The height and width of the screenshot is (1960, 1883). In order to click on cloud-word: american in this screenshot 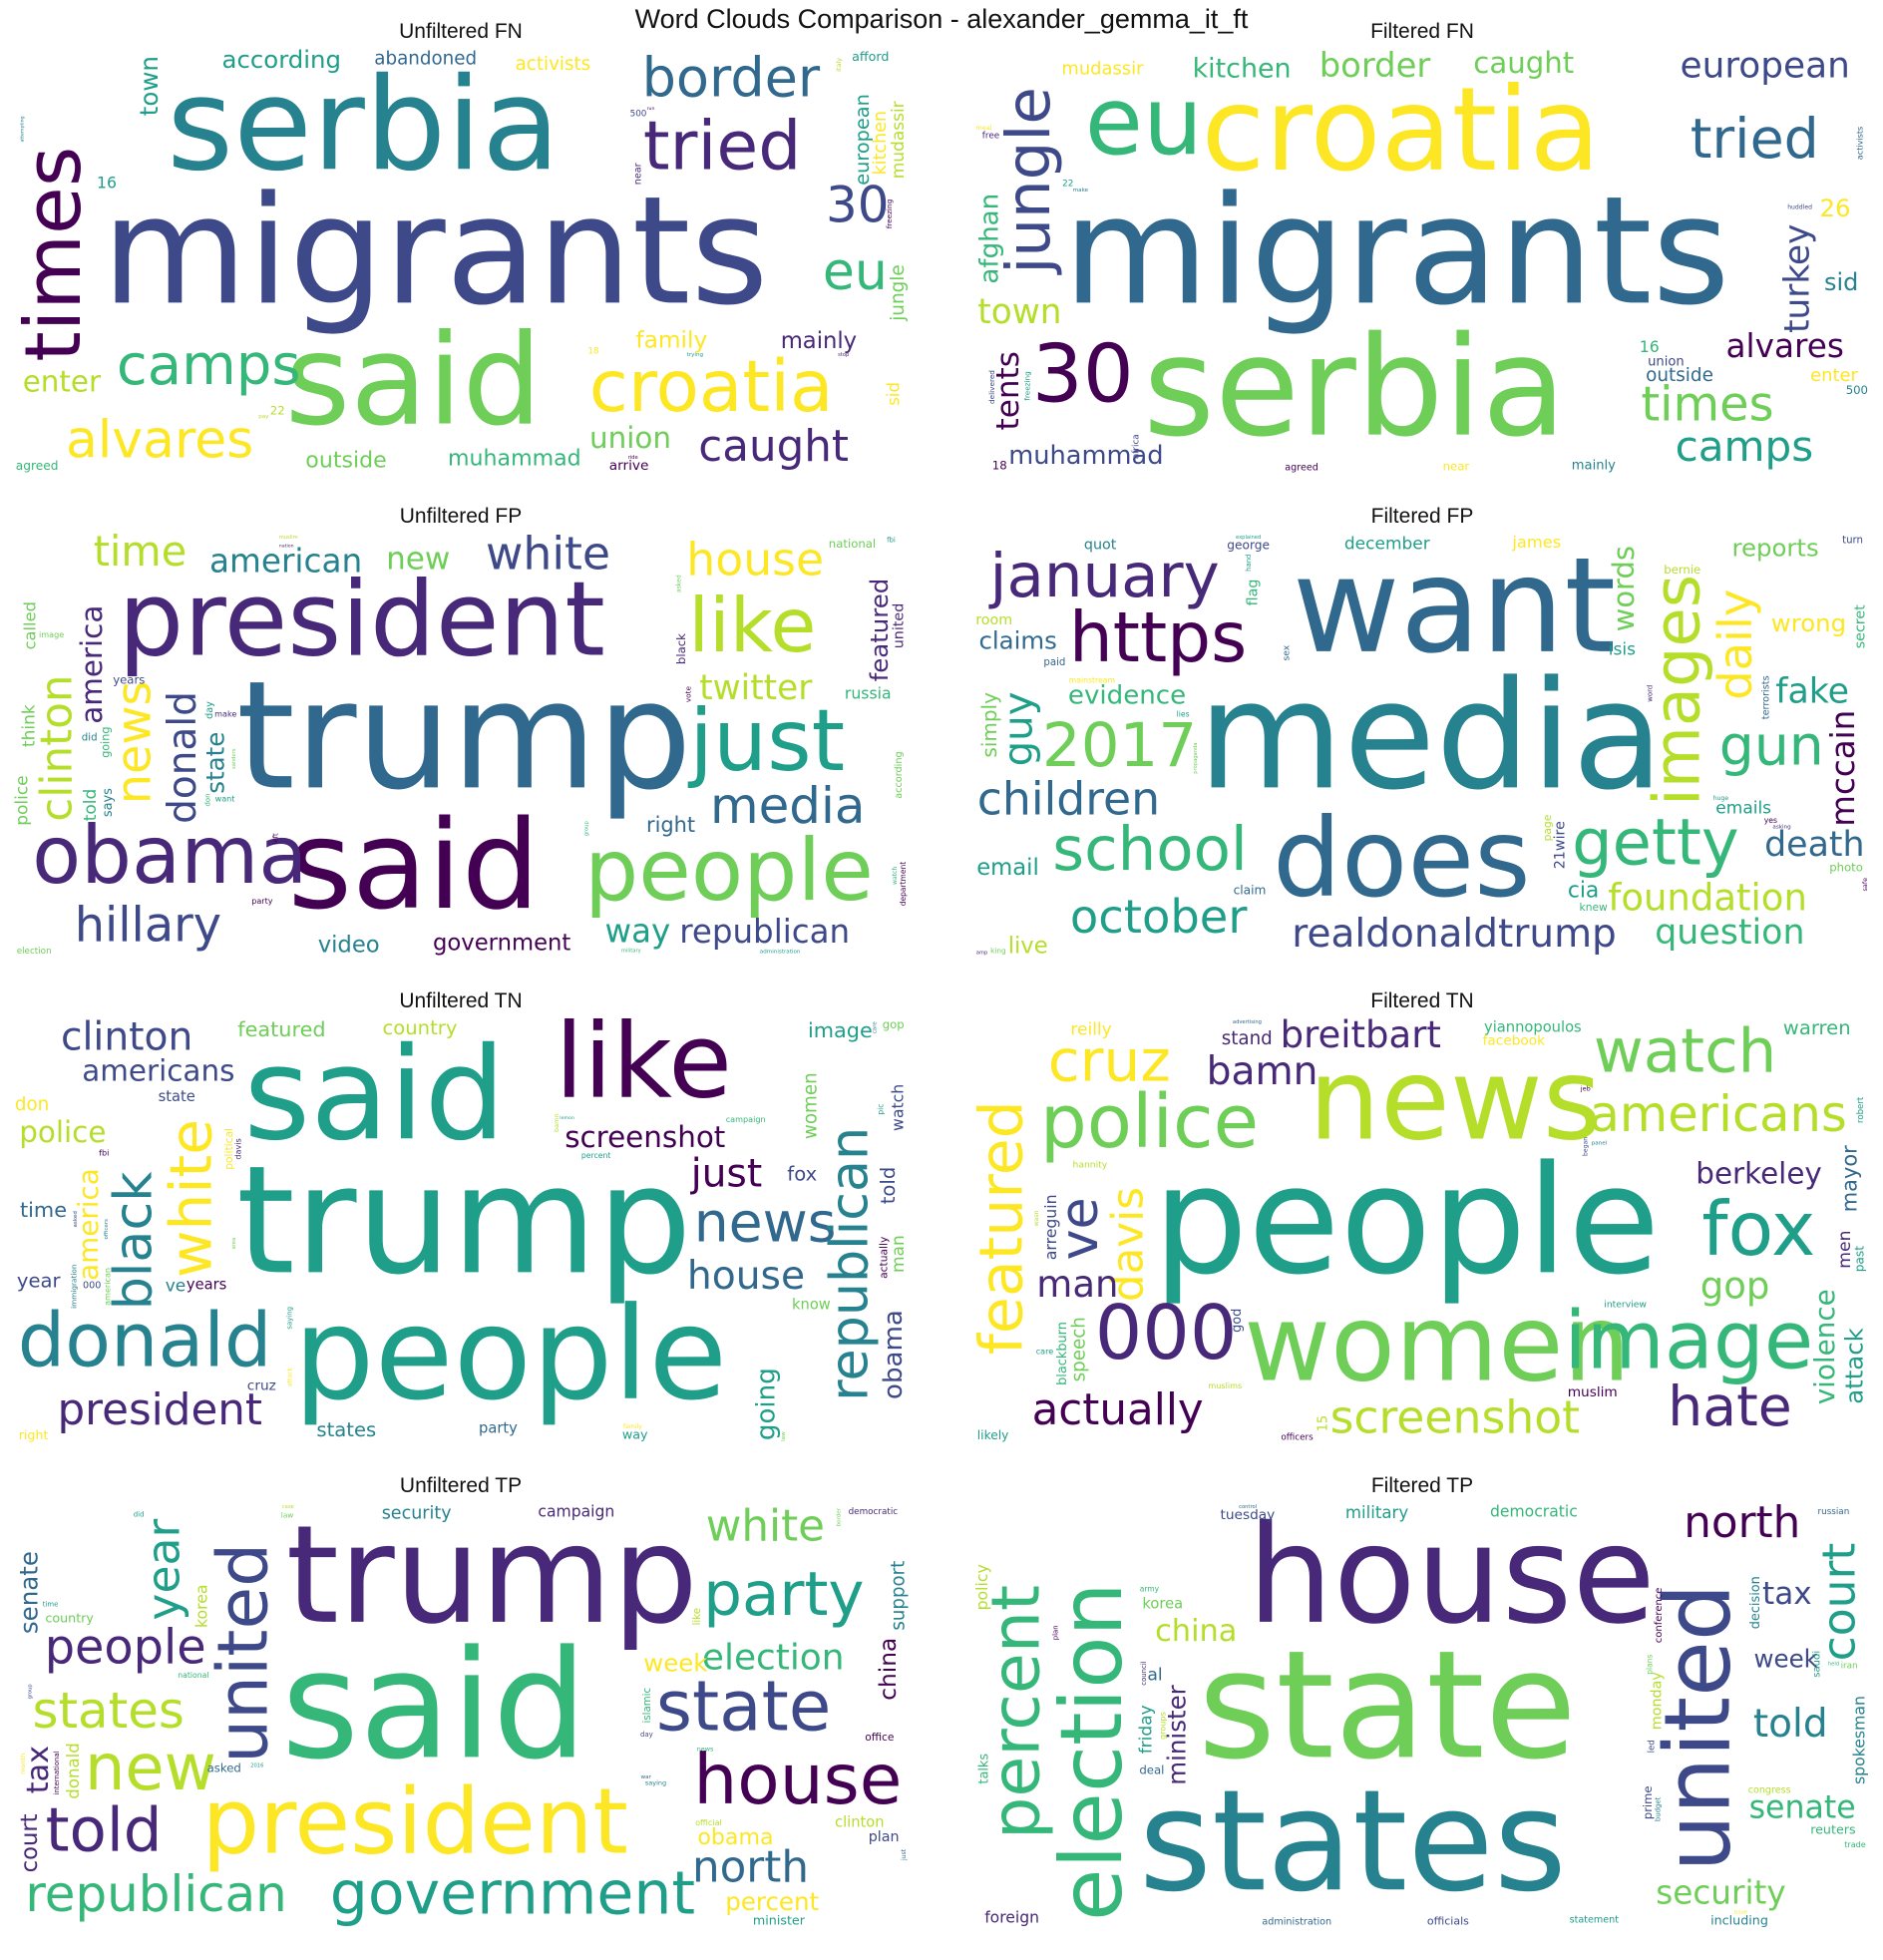, I will do `click(108, 1287)`.